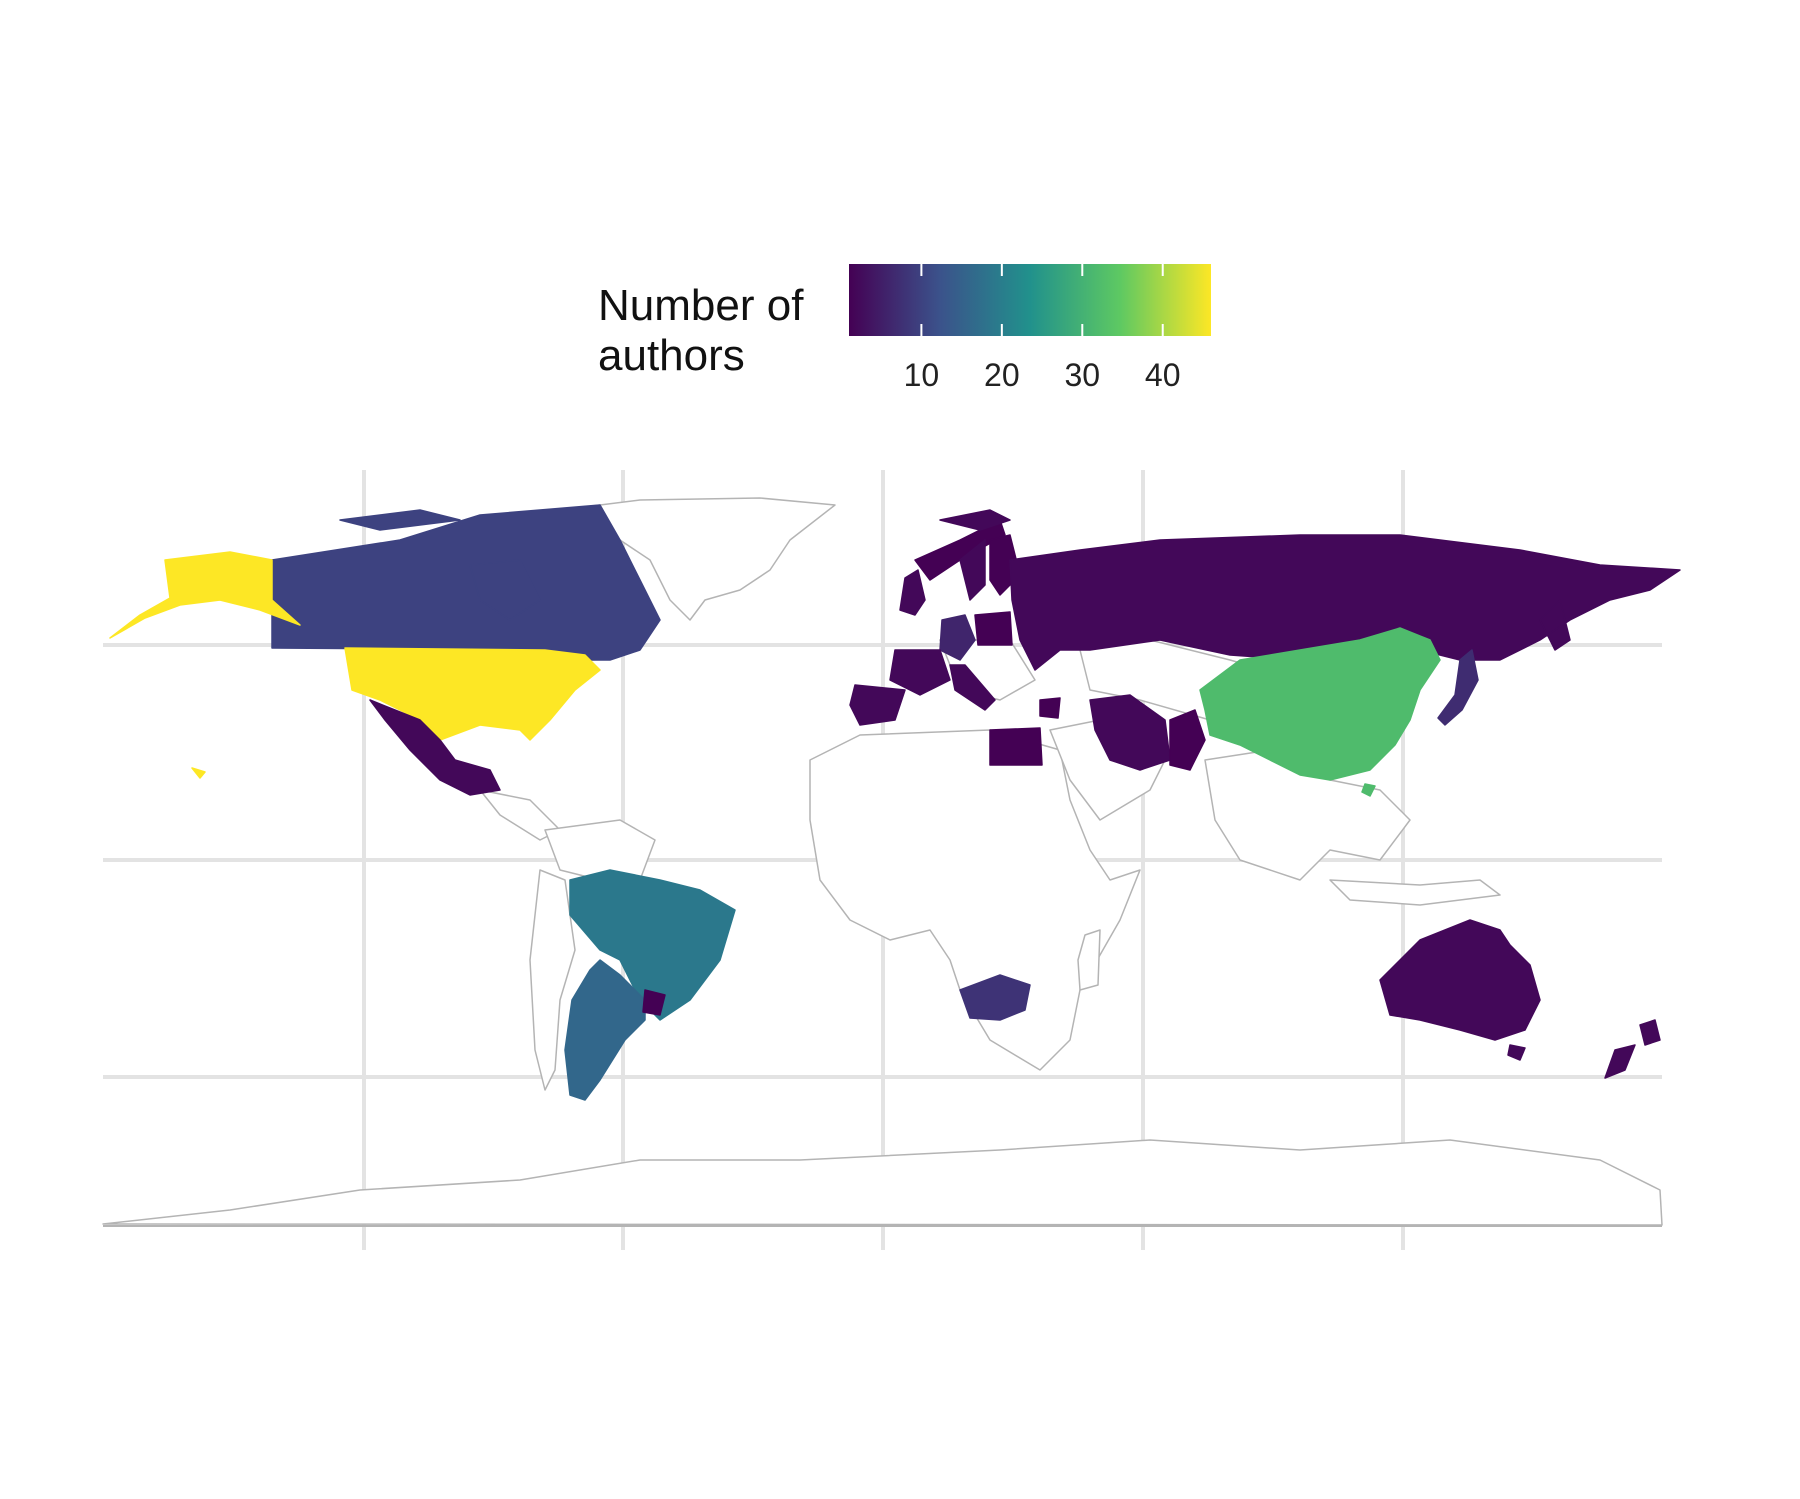  What do you see at coordinates (1458, 687) in the screenshot?
I see `country-japan` at bounding box center [1458, 687].